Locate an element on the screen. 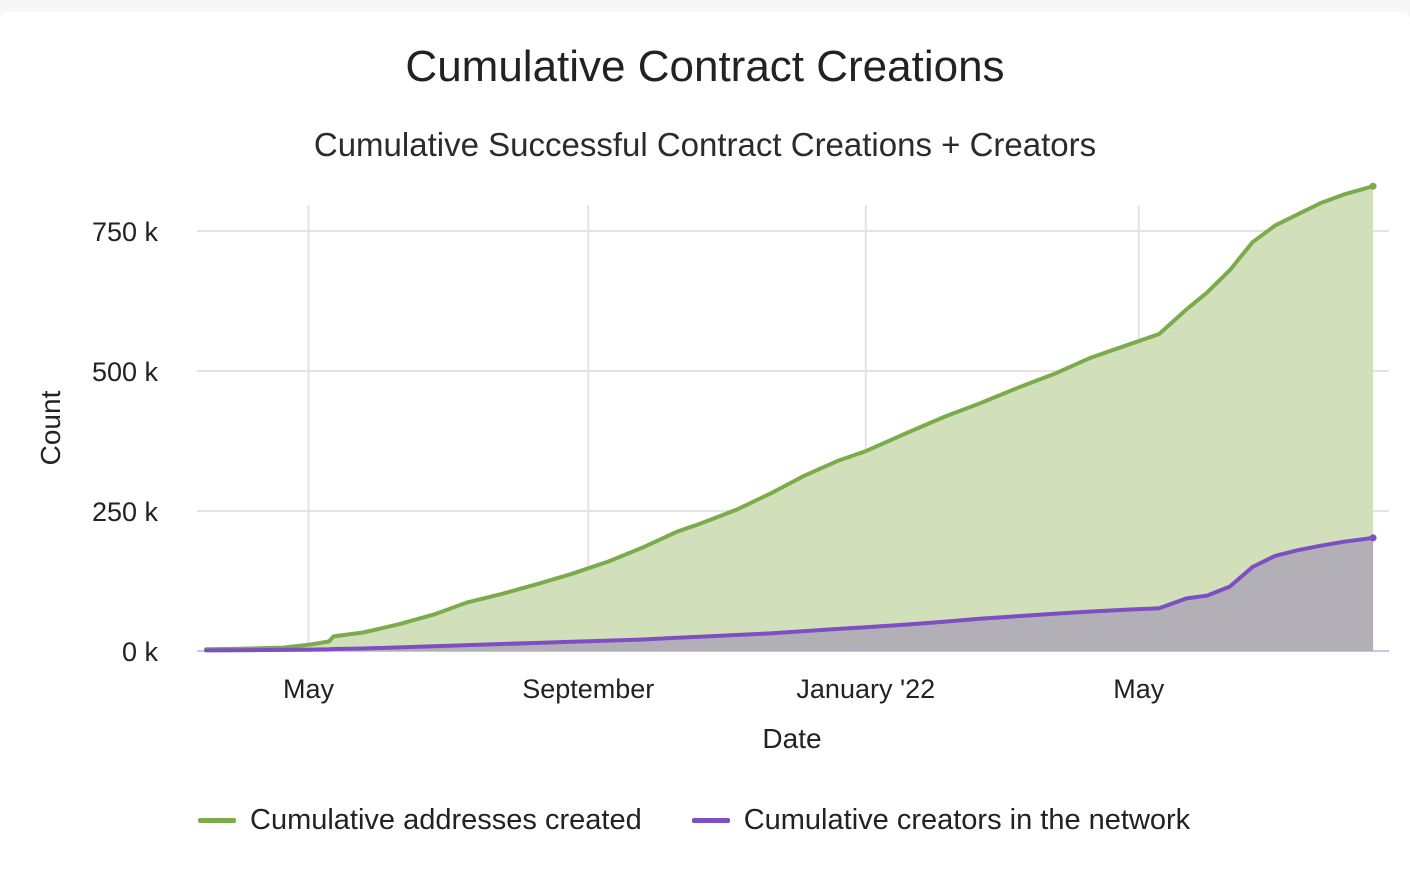 The image size is (1410, 871). legend-swatch-addresses is located at coordinates (217, 820).